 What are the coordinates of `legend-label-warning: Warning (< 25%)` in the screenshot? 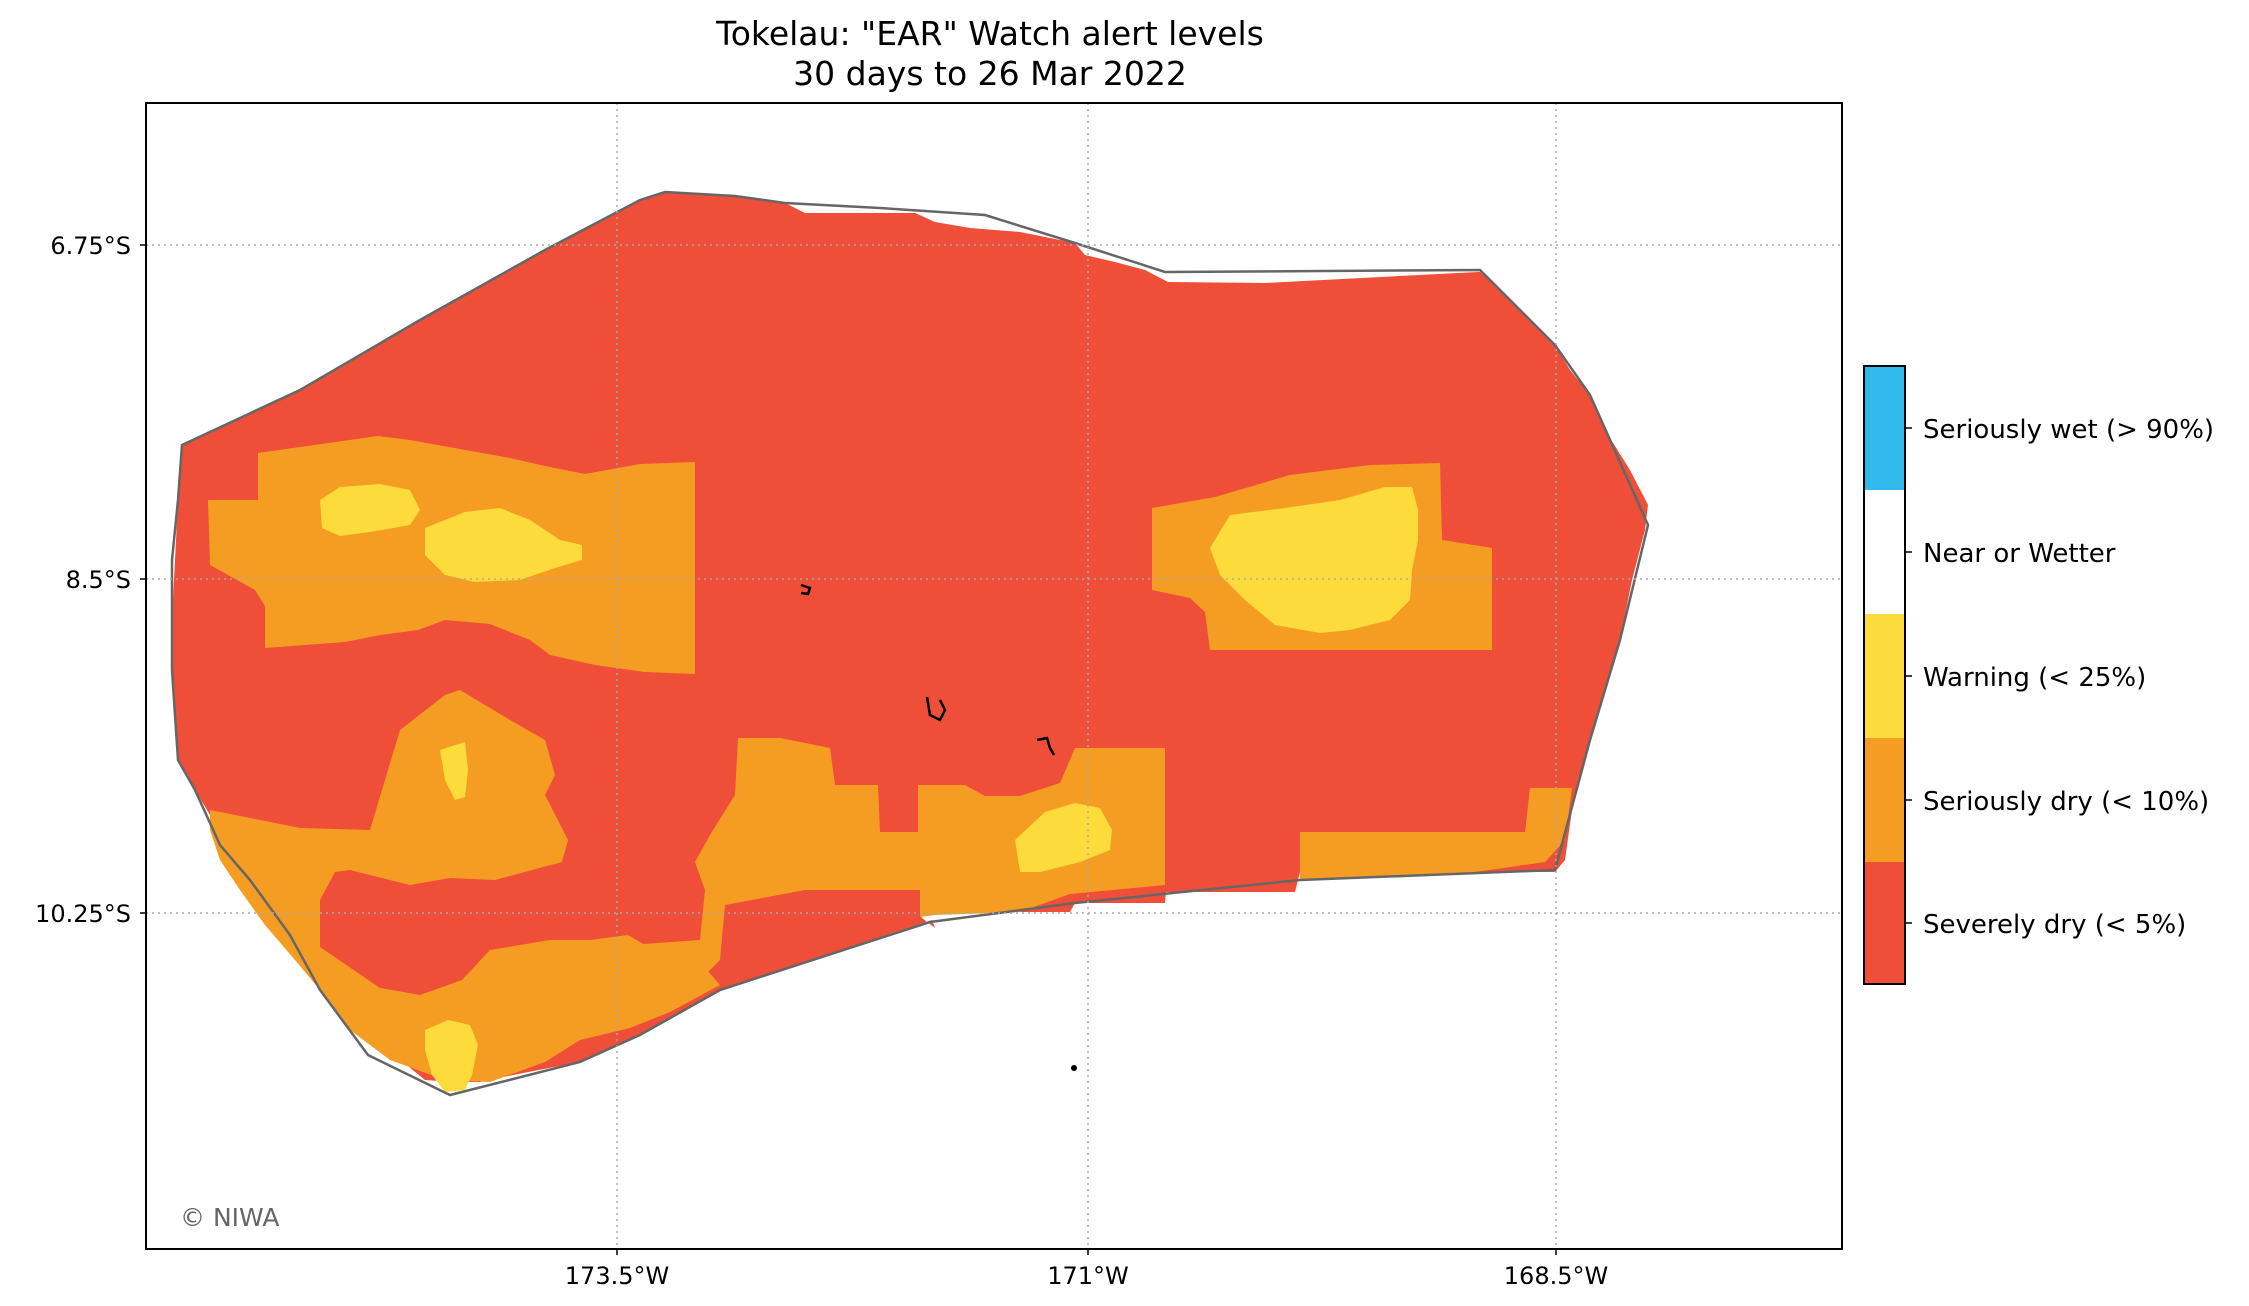 It's located at (2034, 678).